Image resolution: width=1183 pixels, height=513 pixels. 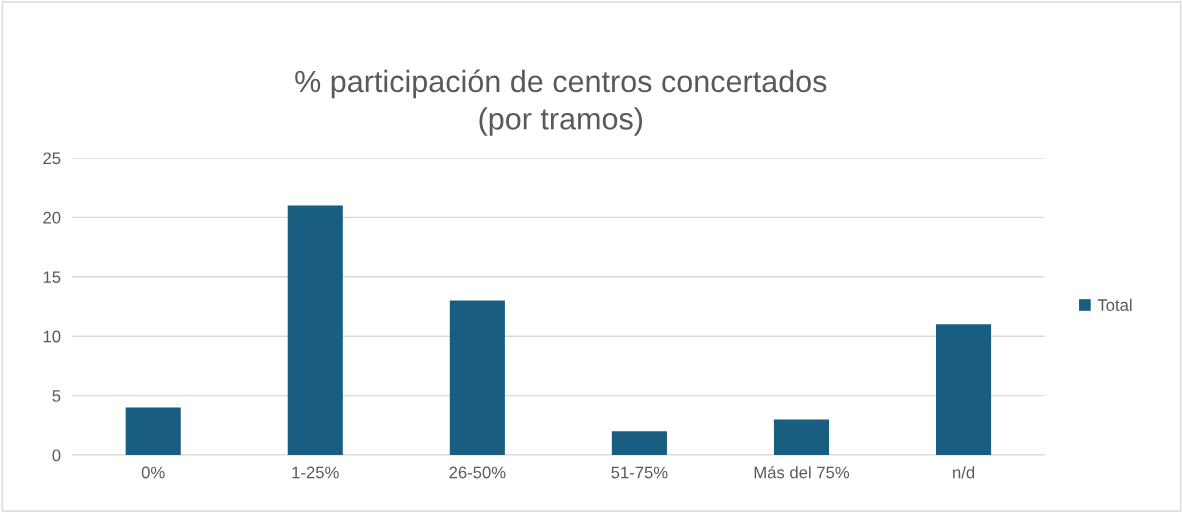 I want to click on y-tick-label: 20, so click(x=52, y=217).